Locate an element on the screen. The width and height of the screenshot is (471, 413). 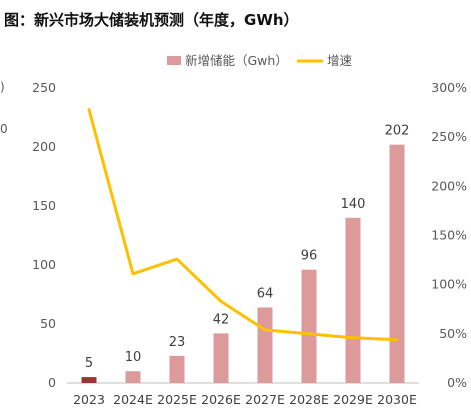
left-axis-tick: 150 is located at coordinates (44, 205).